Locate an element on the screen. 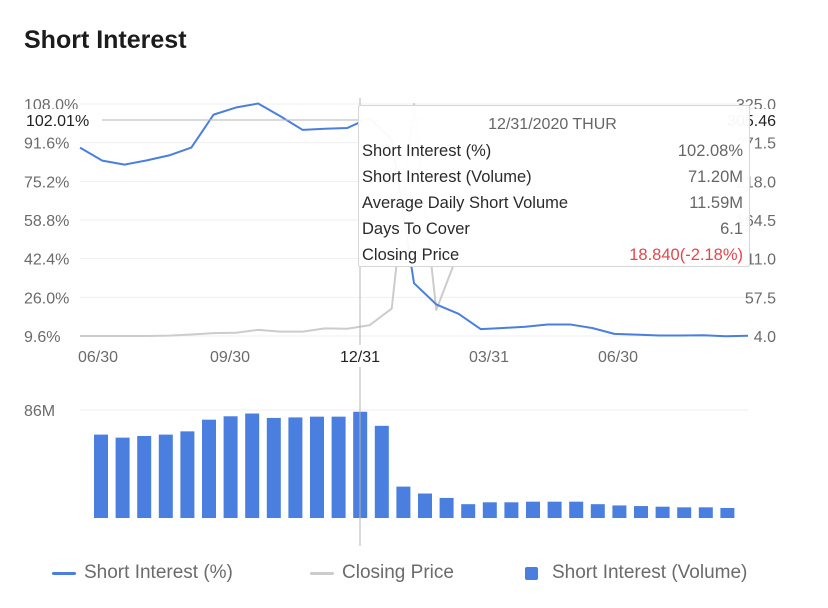 Image resolution: width=828 pixels, height=608 pixels. legend-label: Short Interest (%) is located at coordinates (158, 572).